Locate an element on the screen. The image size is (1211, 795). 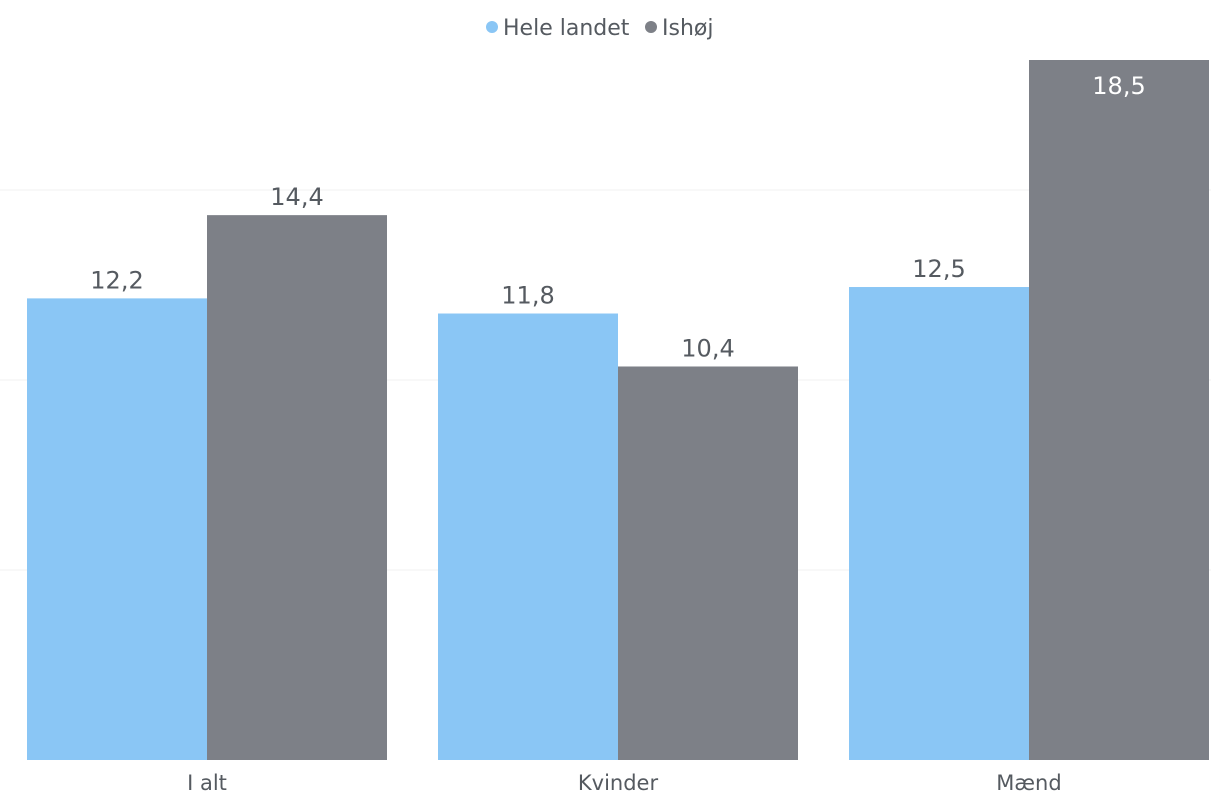
legend: Hele landet Ishøj is located at coordinates (599, 28).